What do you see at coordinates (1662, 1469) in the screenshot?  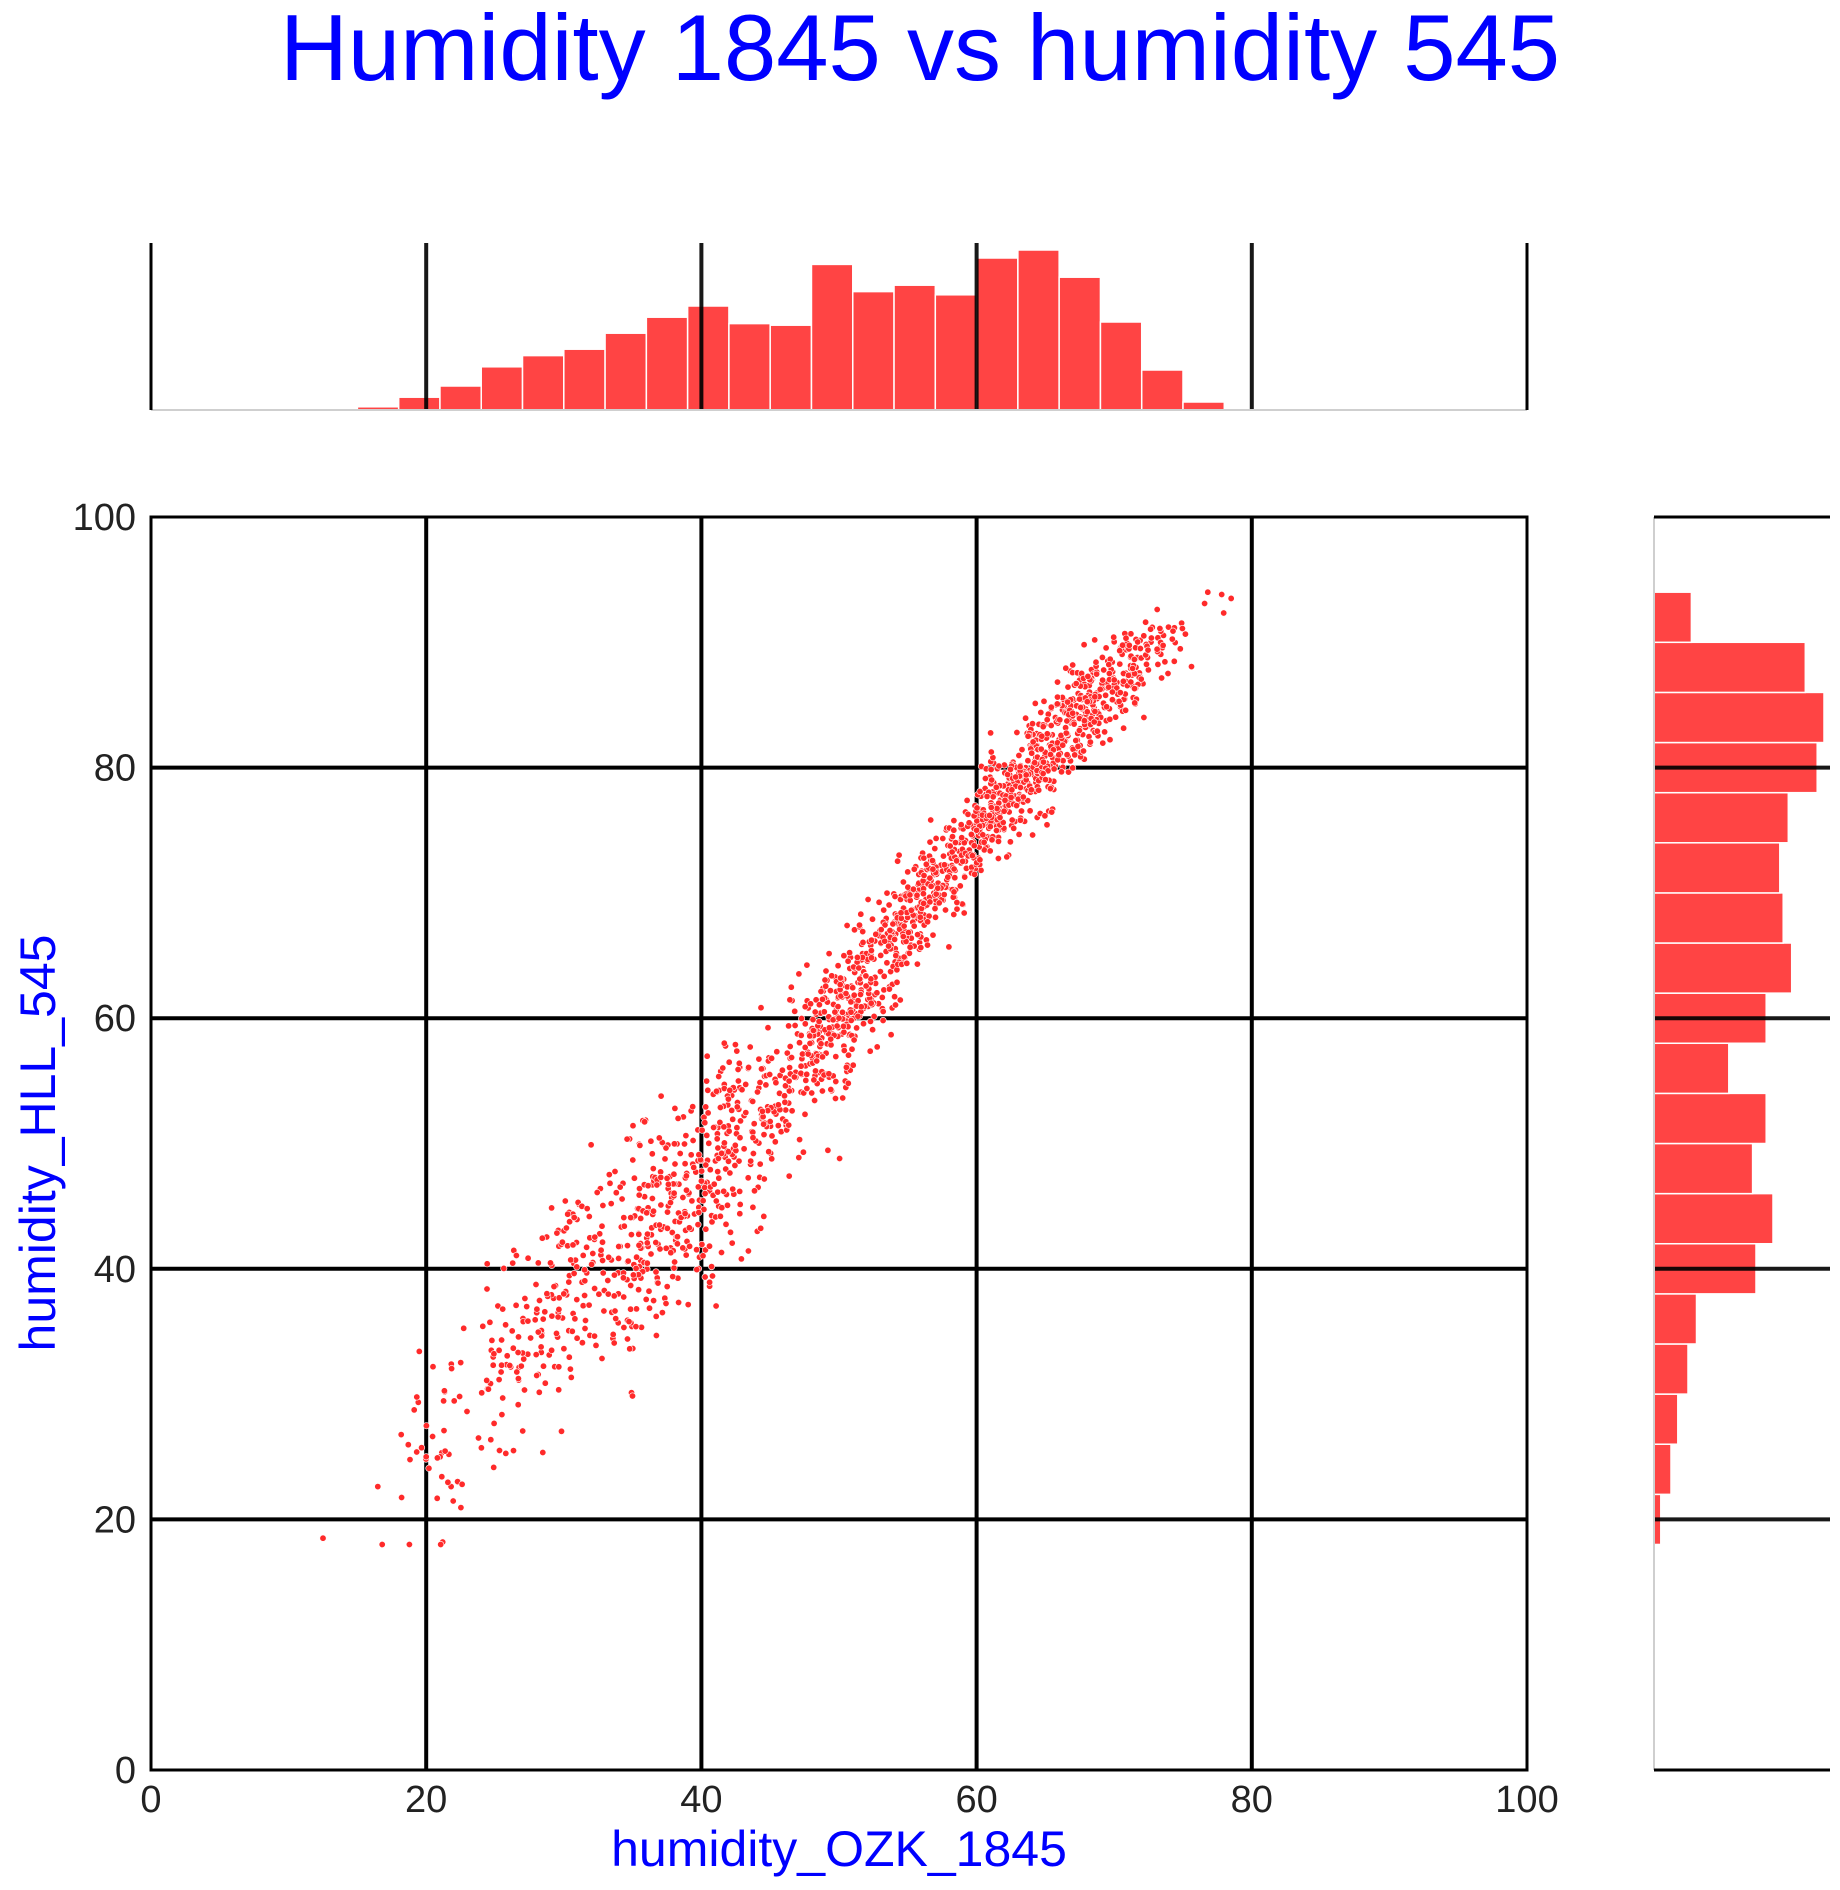 I see `marginal-y-bar` at bounding box center [1662, 1469].